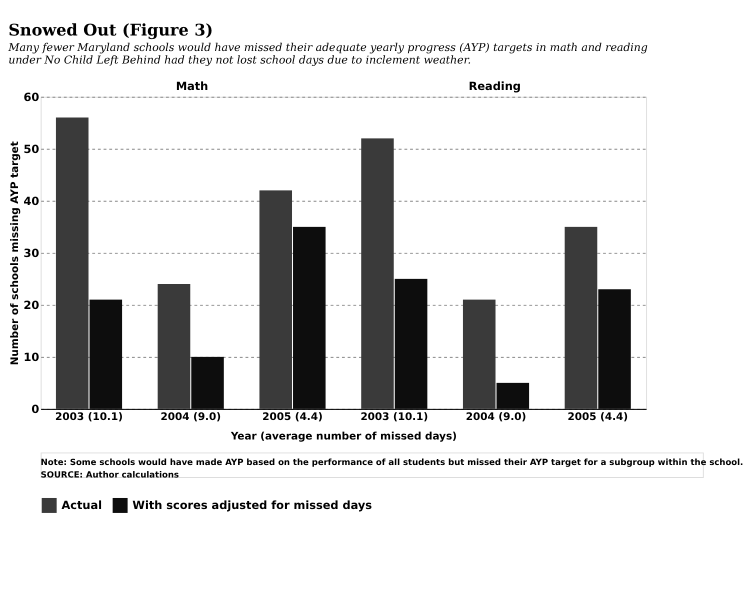  Describe the element at coordinates (343, 436) in the screenshot. I see `x-axis-title: Year (average number of missed days)` at that location.